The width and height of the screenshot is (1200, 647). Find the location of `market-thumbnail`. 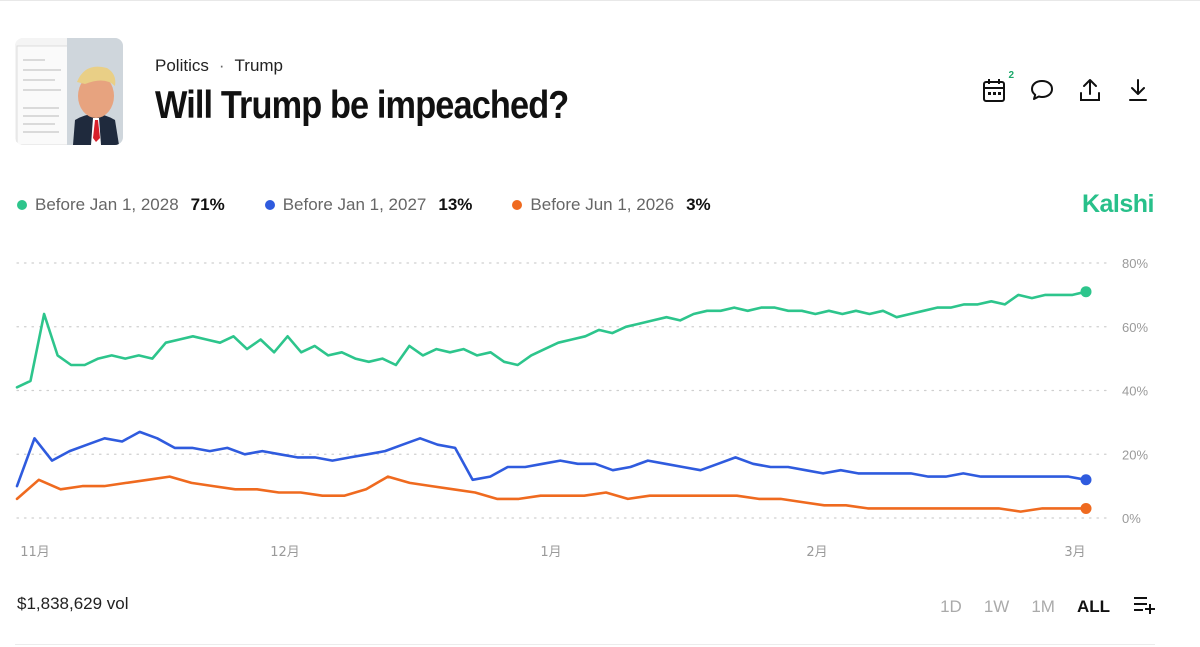

market-thumbnail is located at coordinates (69, 91).